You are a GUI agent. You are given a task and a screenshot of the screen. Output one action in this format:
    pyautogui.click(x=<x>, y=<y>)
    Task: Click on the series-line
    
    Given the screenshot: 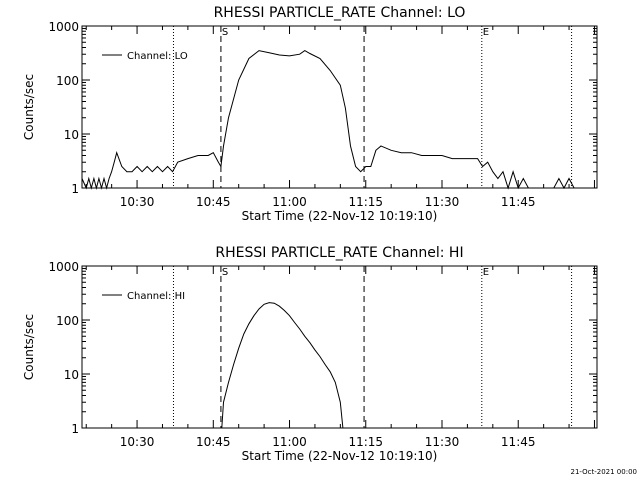 What is the action you would take?
    pyautogui.click(x=282, y=365)
    